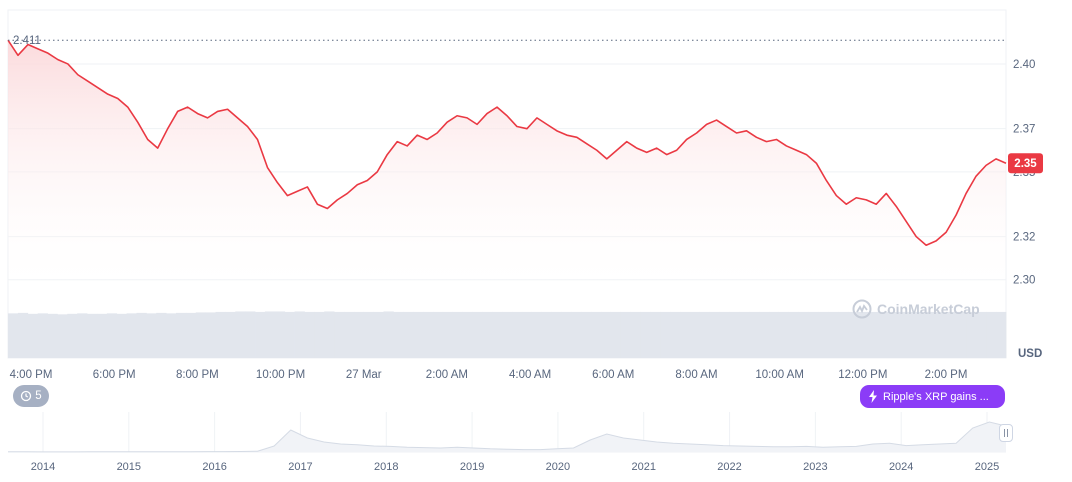 This screenshot has height=482, width=1072. What do you see at coordinates (901, 467) in the screenshot?
I see `year-label: 2024` at bounding box center [901, 467].